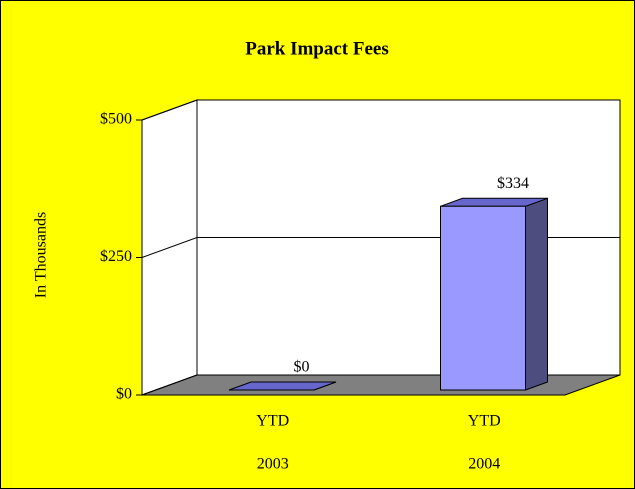 The width and height of the screenshot is (635, 489). I want to click on bar-side, so click(536, 294).